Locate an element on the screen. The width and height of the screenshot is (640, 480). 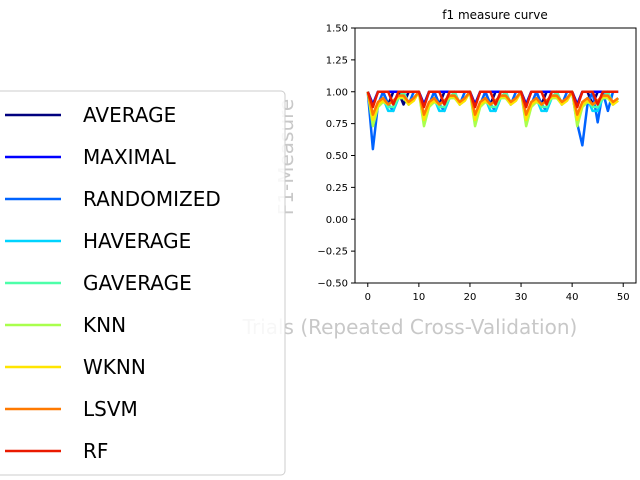
y-tick-label: −0.50 is located at coordinates (332, 284).